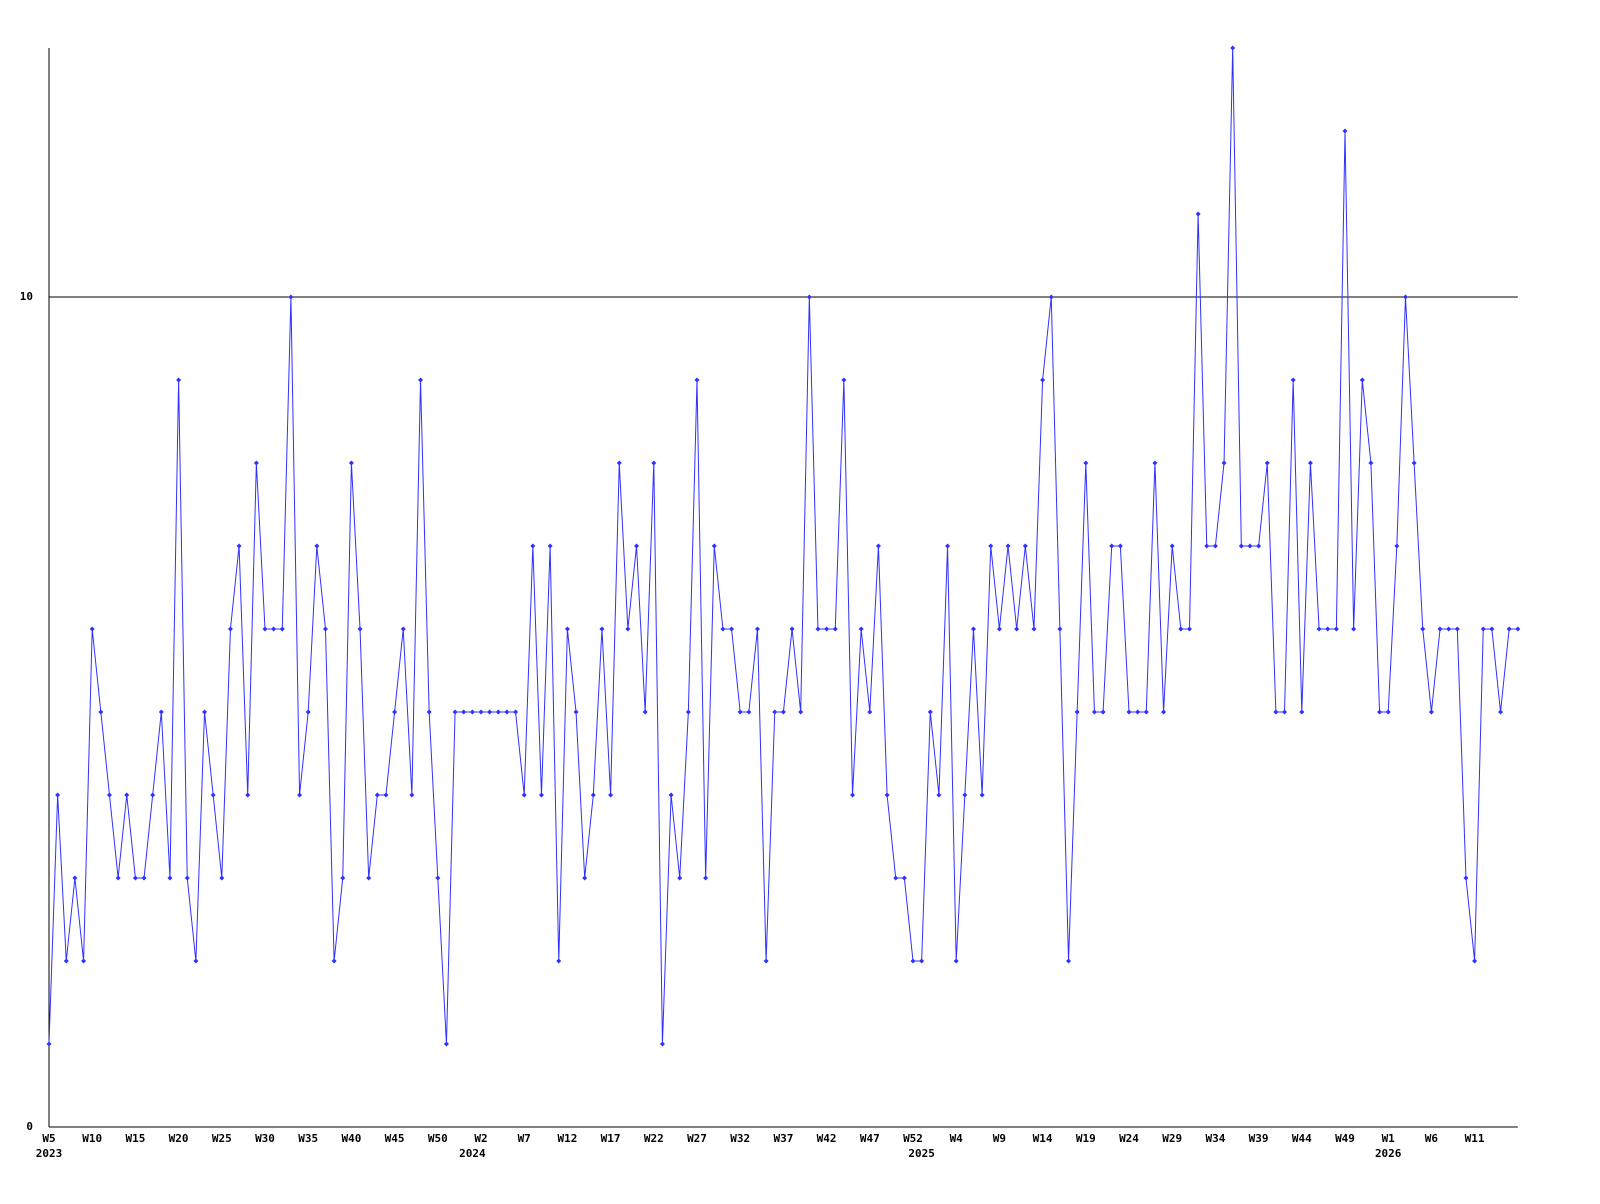 The image size is (1600, 1204). I want to click on x-tick-label: W29, so click(1172, 1138).